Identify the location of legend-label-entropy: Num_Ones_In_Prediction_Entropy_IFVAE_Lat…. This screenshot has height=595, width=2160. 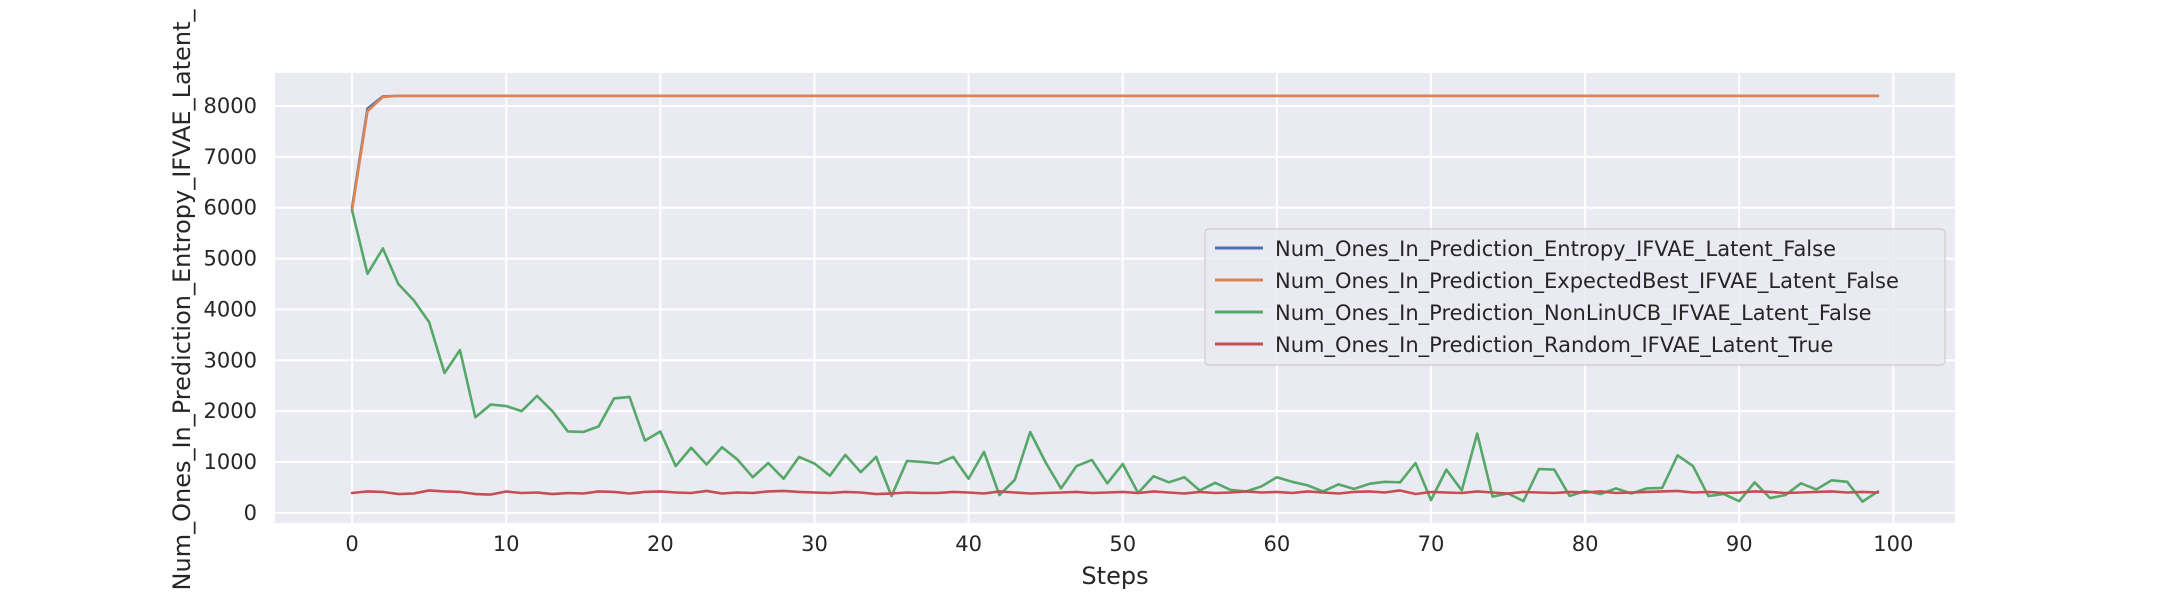
(1555, 249).